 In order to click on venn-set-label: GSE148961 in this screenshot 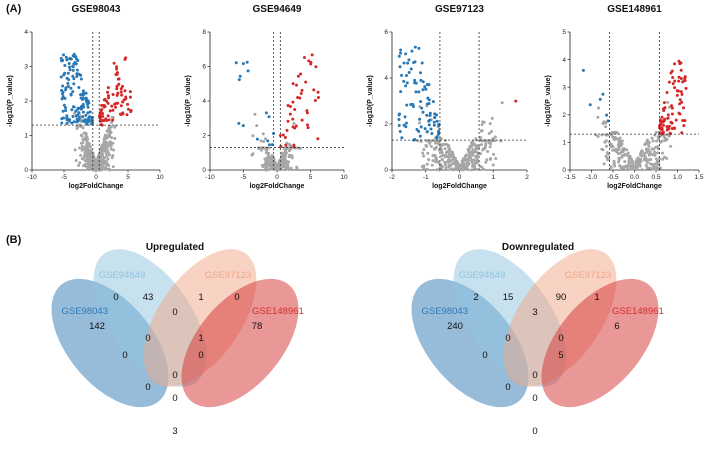, I will do `click(638, 311)`.